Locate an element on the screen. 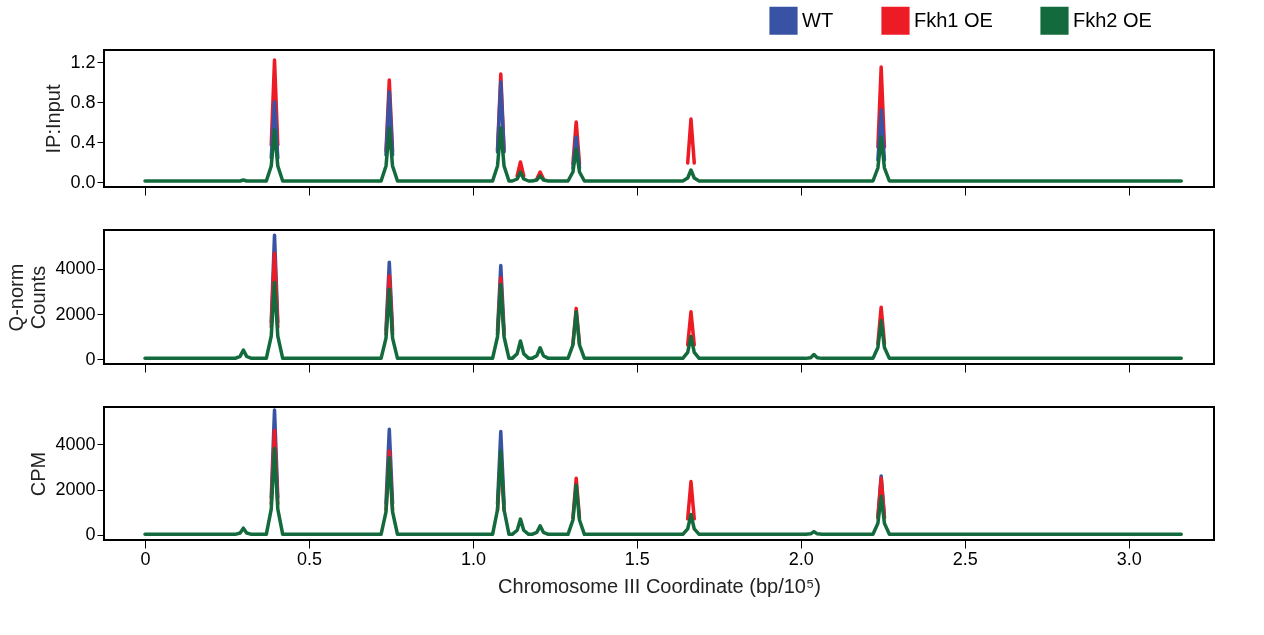 The image size is (1264, 635). x-axis-title: Chromosome III Coordinate (bp/10⁵) is located at coordinates (659, 585).